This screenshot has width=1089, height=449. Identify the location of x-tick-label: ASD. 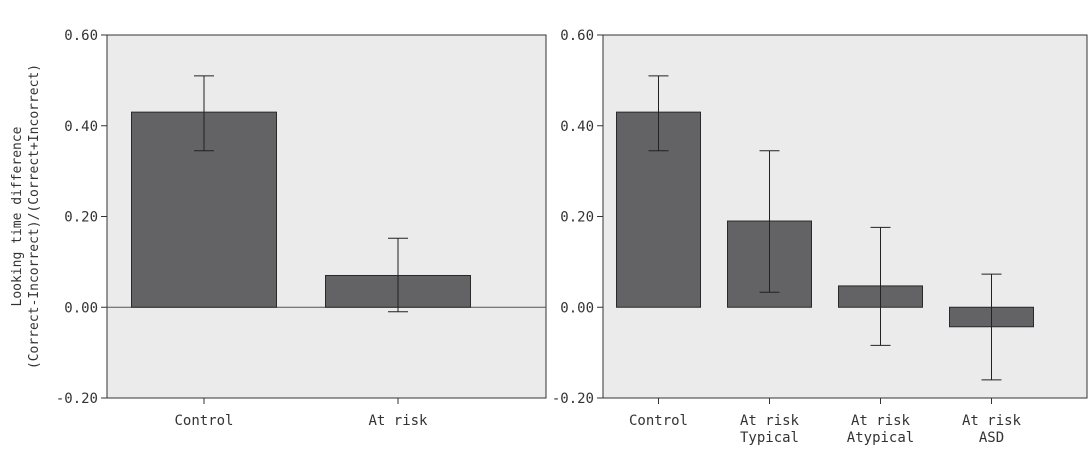
(991, 438).